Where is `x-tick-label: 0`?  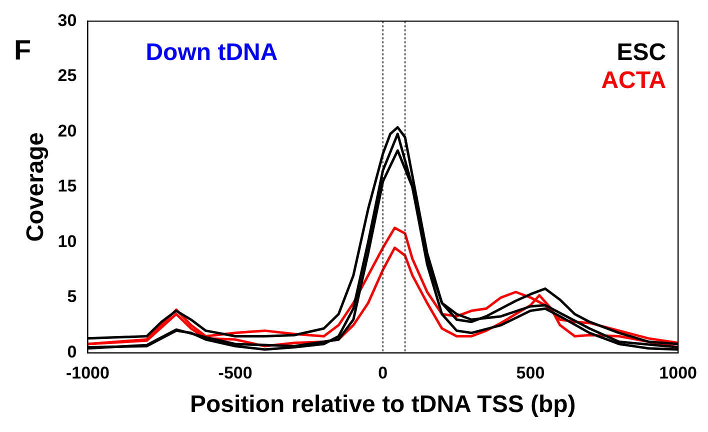 x-tick-label: 0 is located at coordinates (383, 373).